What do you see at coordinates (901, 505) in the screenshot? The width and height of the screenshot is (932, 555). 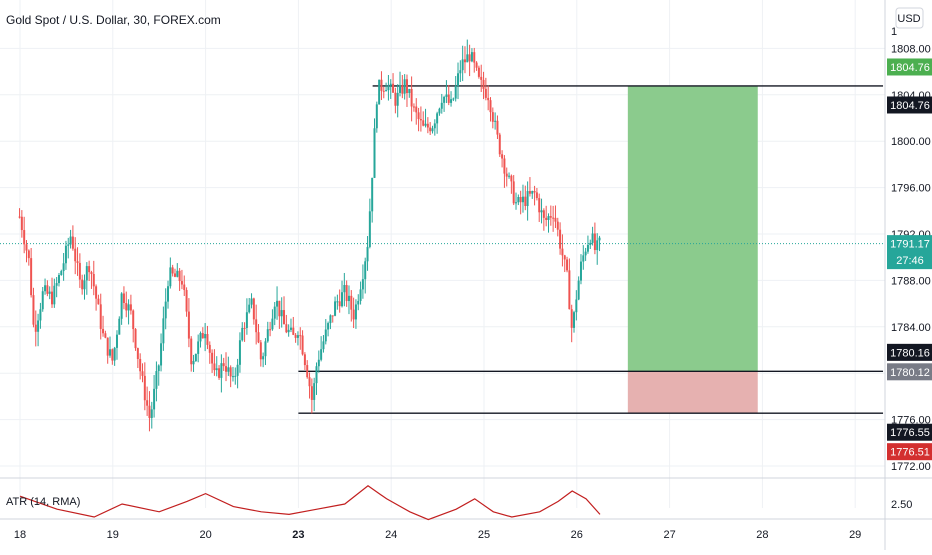 I see `atr-axis-tick: 2.50` at bounding box center [901, 505].